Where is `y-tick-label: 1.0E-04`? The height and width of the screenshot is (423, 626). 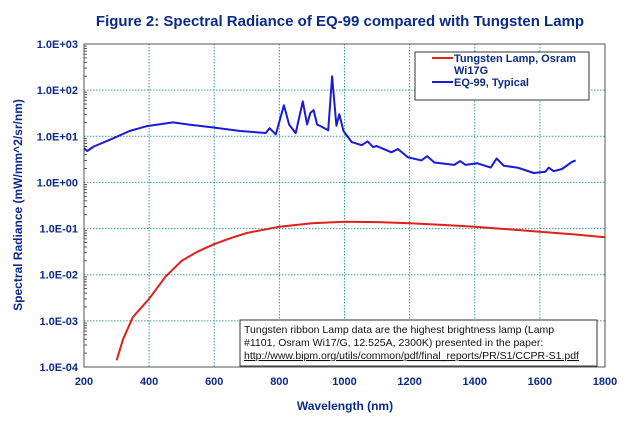 y-tick-label: 1.0E-04 is located at coordinates (58, 368).